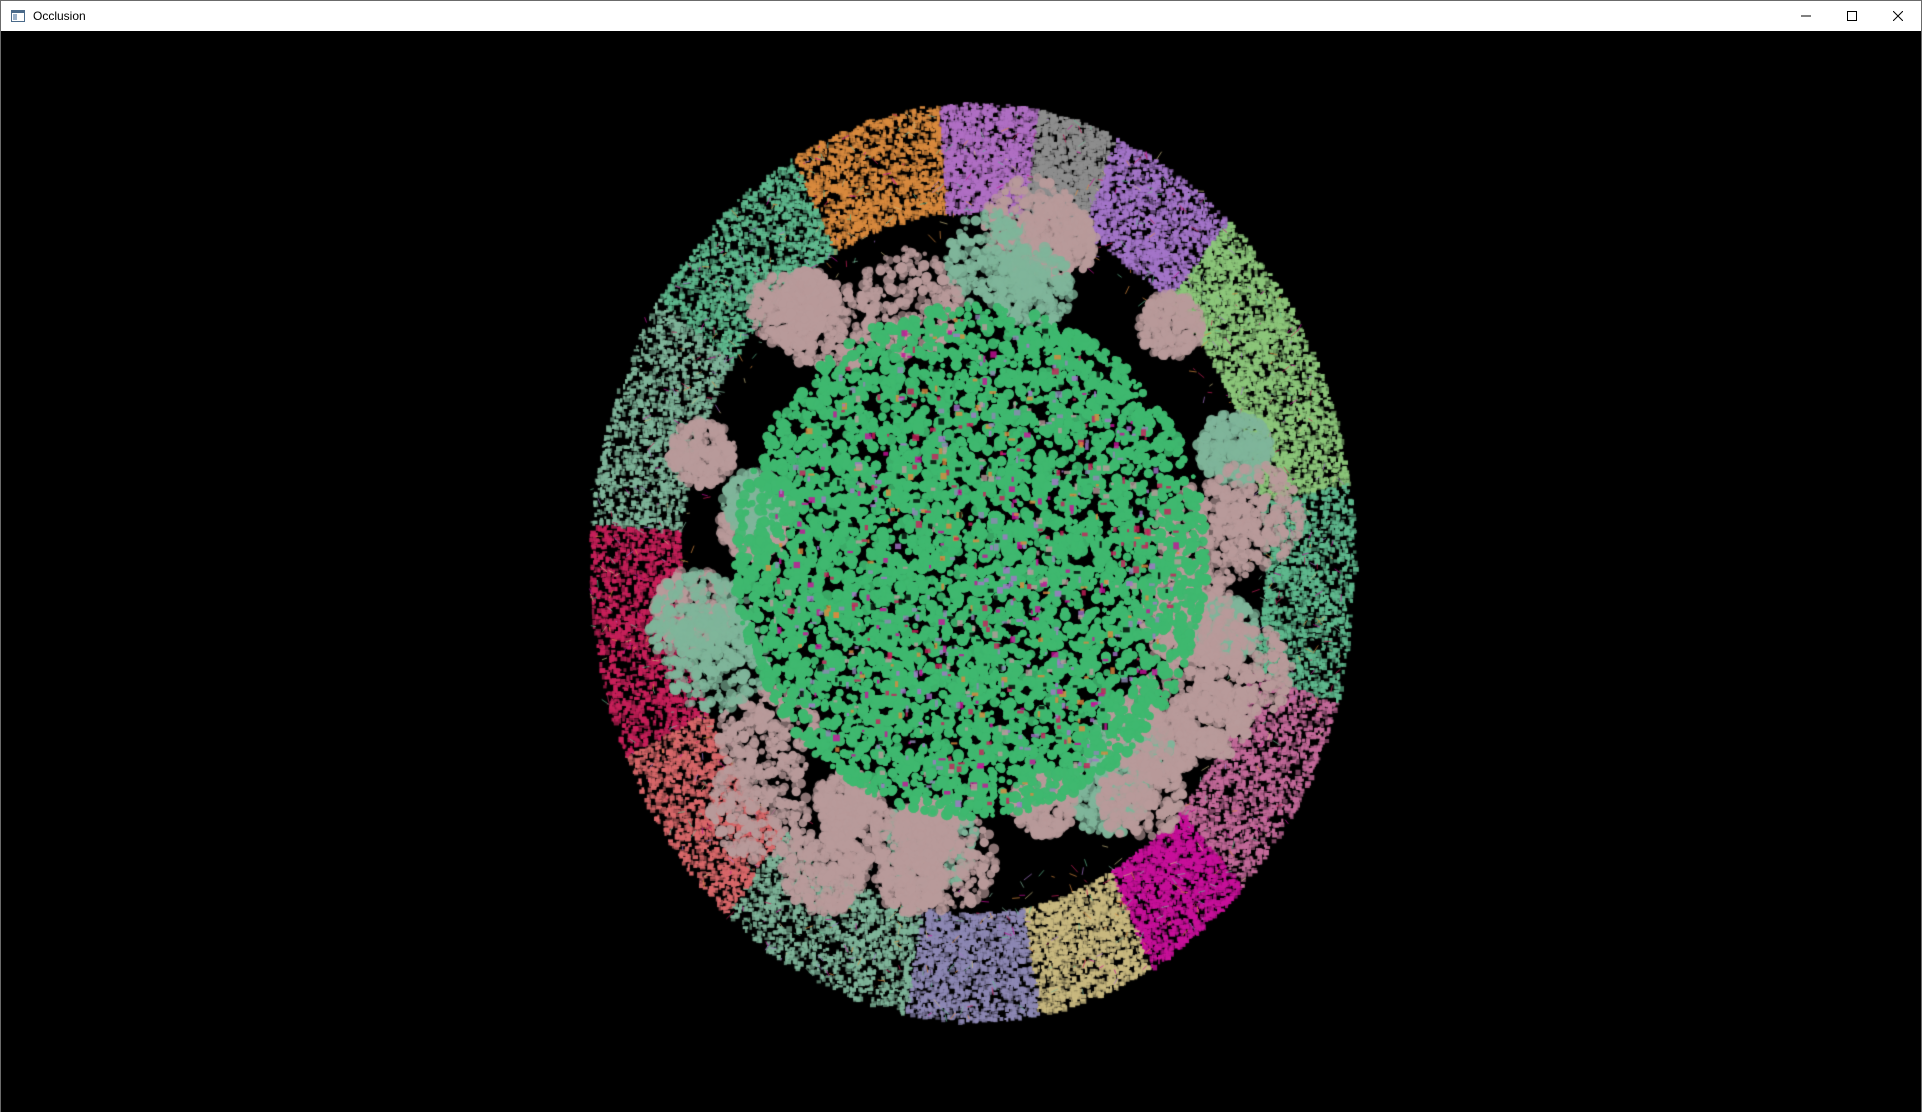  I want to click on minimize-button, so click(1806, 16).